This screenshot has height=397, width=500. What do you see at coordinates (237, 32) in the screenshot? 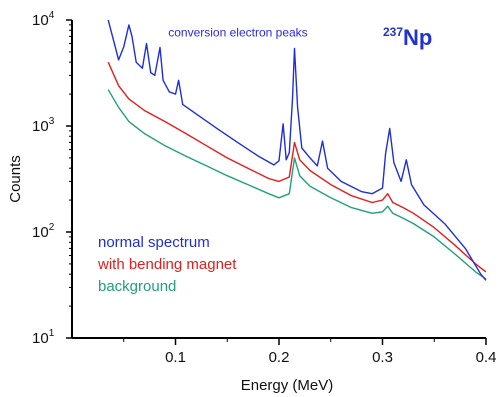
I see `annotation-label: conversion electron peaks` at bounding box center [237, 32].